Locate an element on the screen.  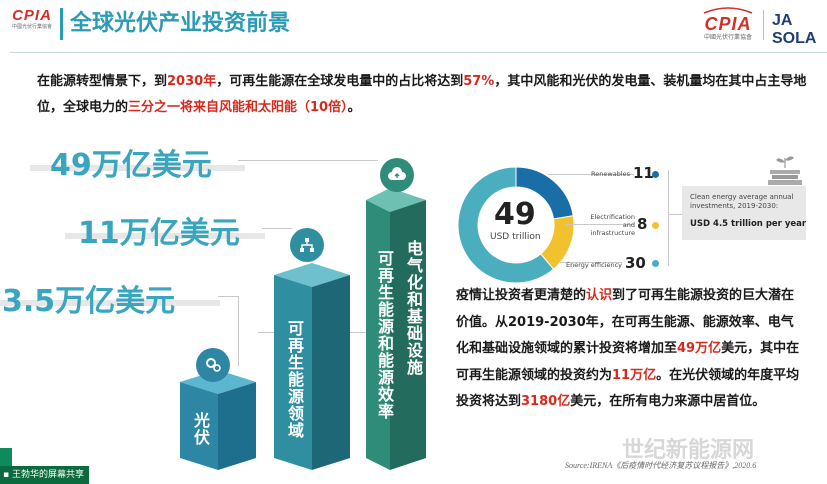
legend-label: Energy efficiency is located at coordinates (593, 265).